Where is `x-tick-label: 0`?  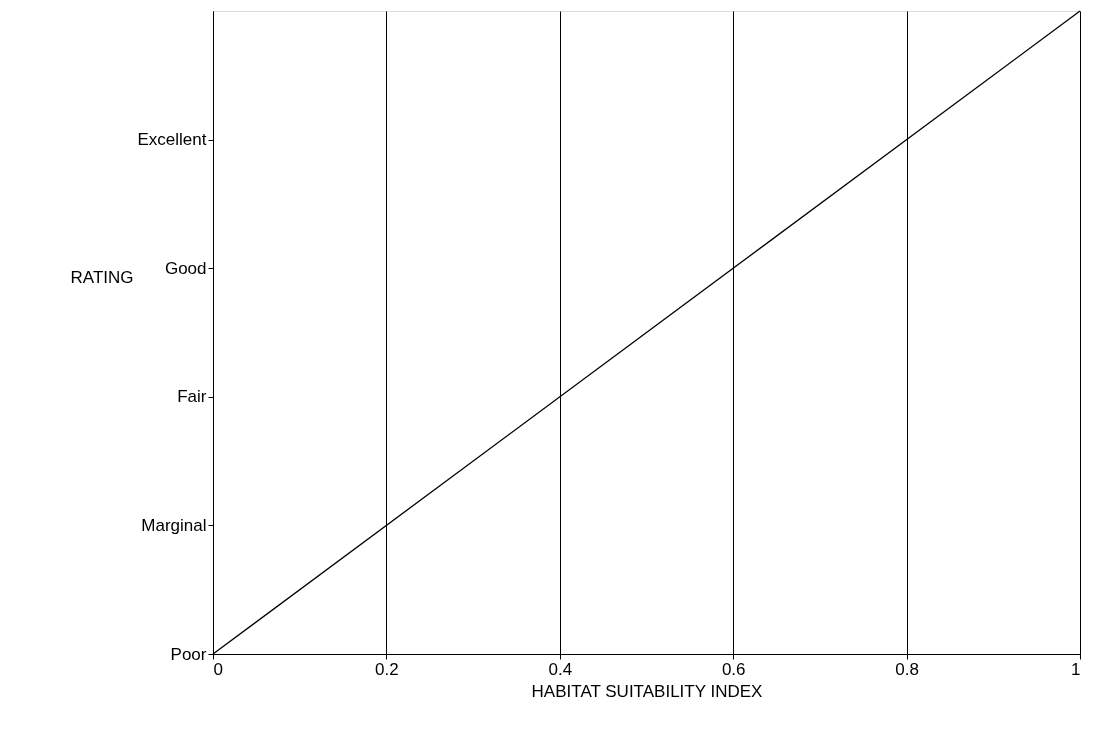
x-tick-label: 0 is located at coordinates (218, 669).